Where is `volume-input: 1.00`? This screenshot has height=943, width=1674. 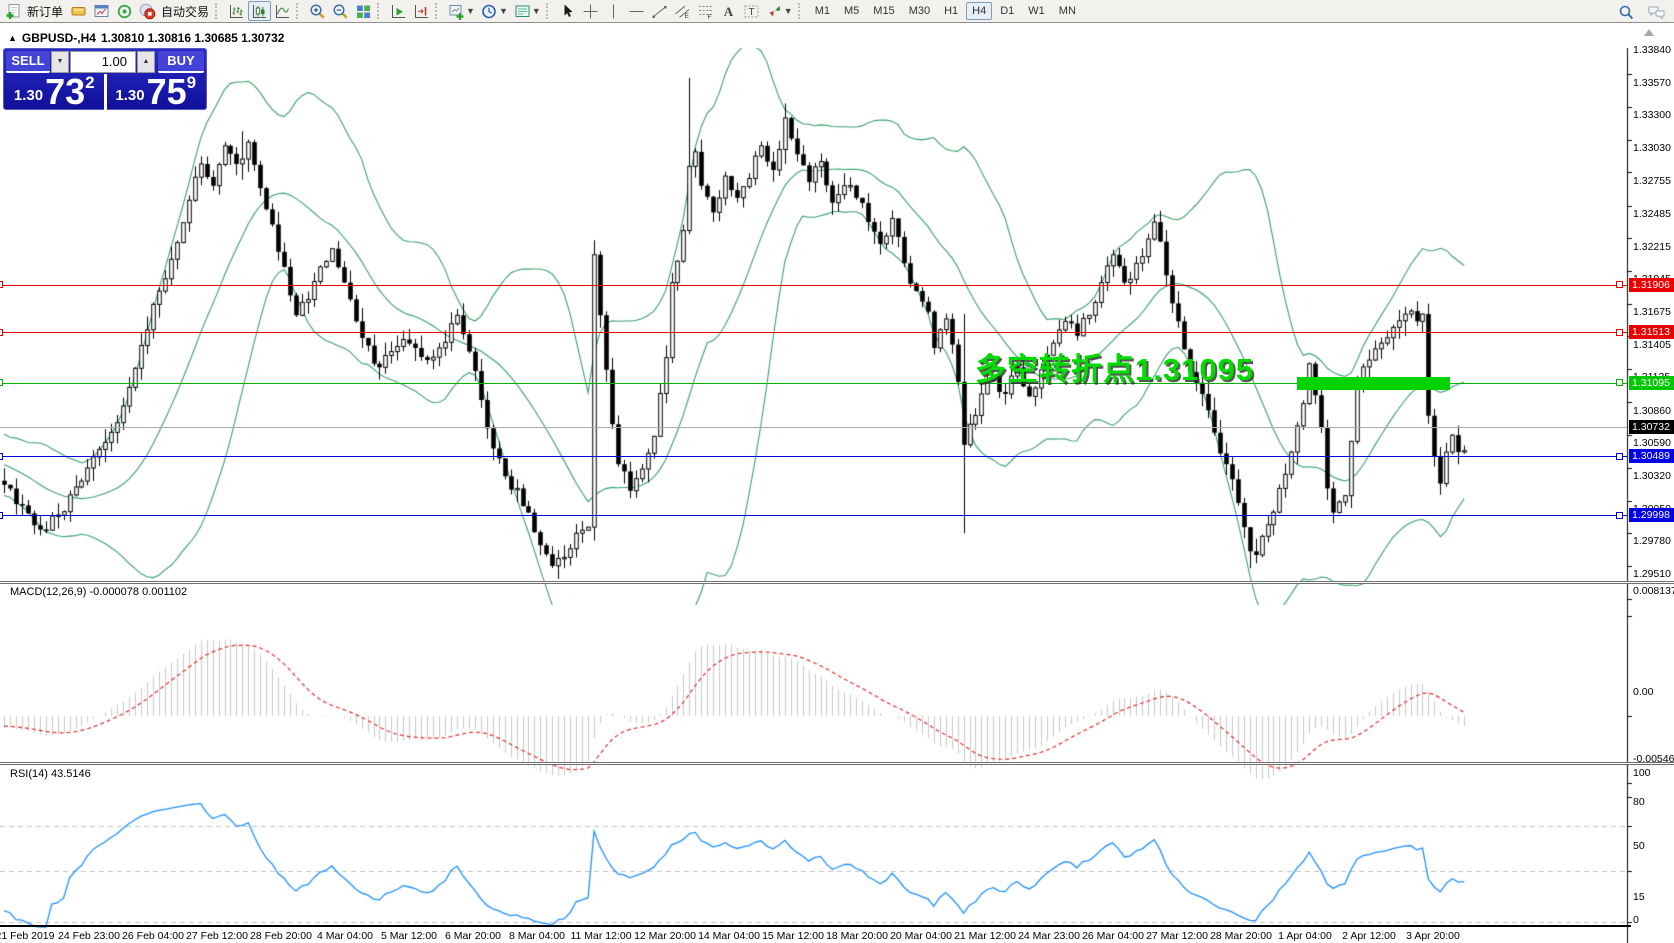
volume-input: 1.00 is located at coordinates (103, 62).